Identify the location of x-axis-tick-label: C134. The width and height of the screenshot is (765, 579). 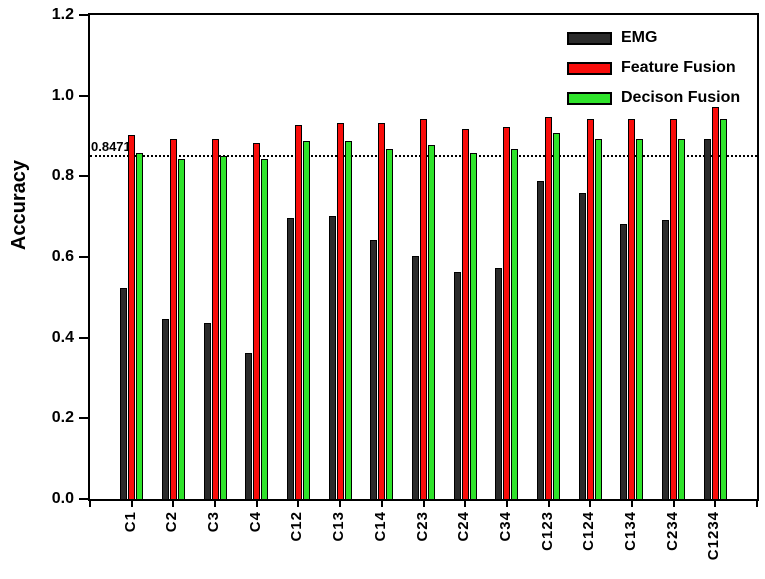
(630, 531).